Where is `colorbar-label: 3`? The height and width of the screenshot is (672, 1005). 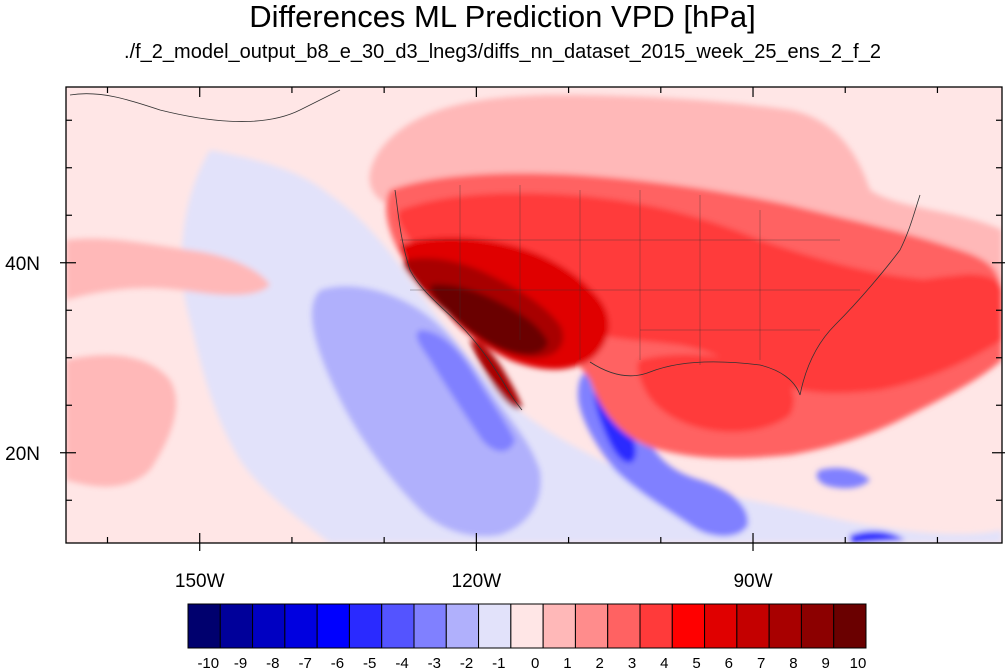 colorbar-label: 3 is located at coordinates (632, 663).